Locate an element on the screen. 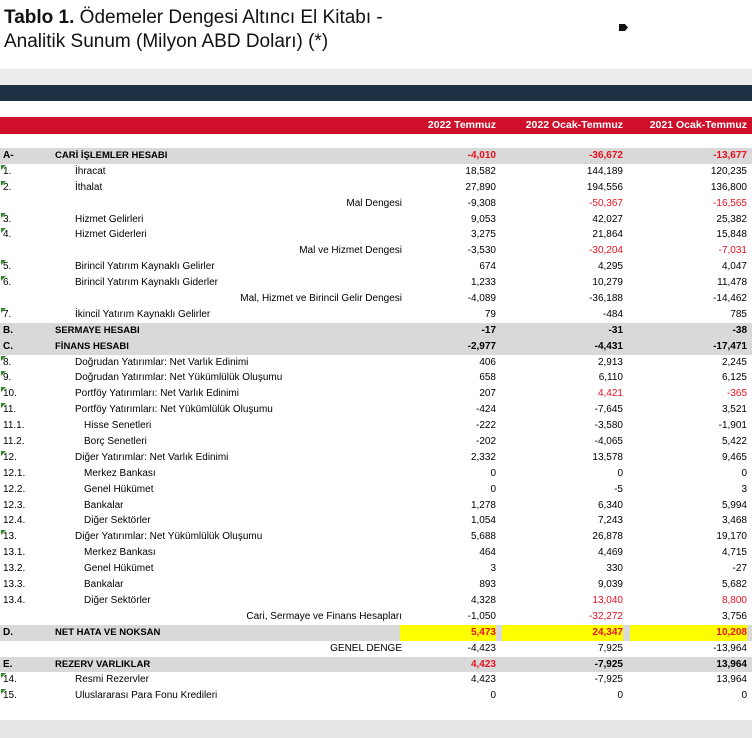  row-code: 12.1. is located at coordinates (14, 473).